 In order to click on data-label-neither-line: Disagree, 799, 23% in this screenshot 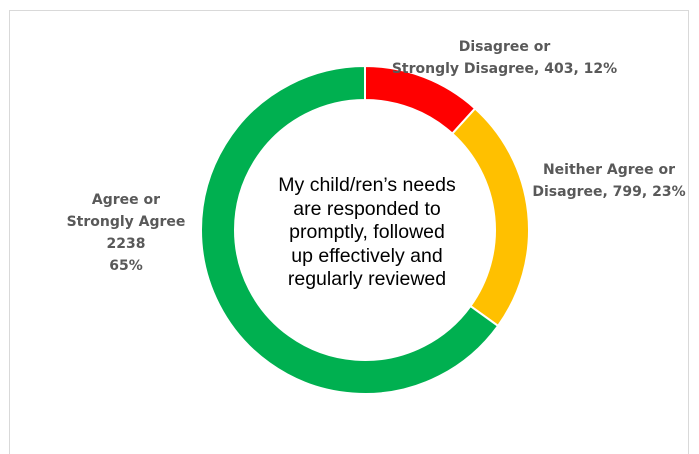, I will do `click(609, 192)`.